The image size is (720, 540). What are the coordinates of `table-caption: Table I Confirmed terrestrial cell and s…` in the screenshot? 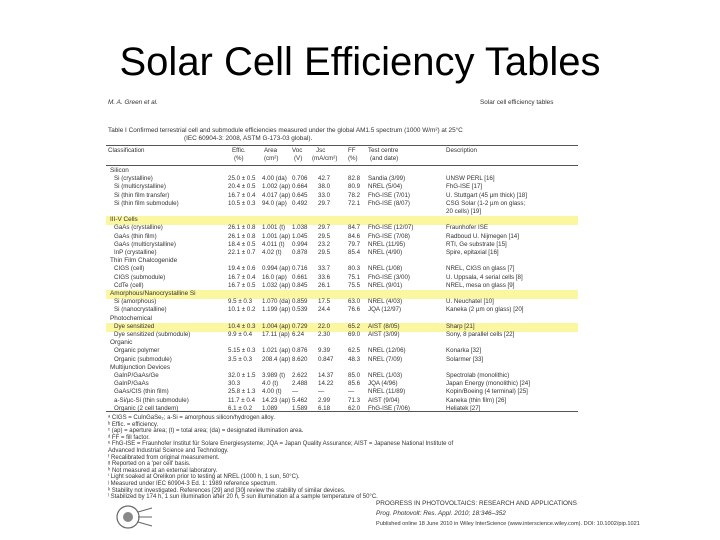 It's located at (285, 130).